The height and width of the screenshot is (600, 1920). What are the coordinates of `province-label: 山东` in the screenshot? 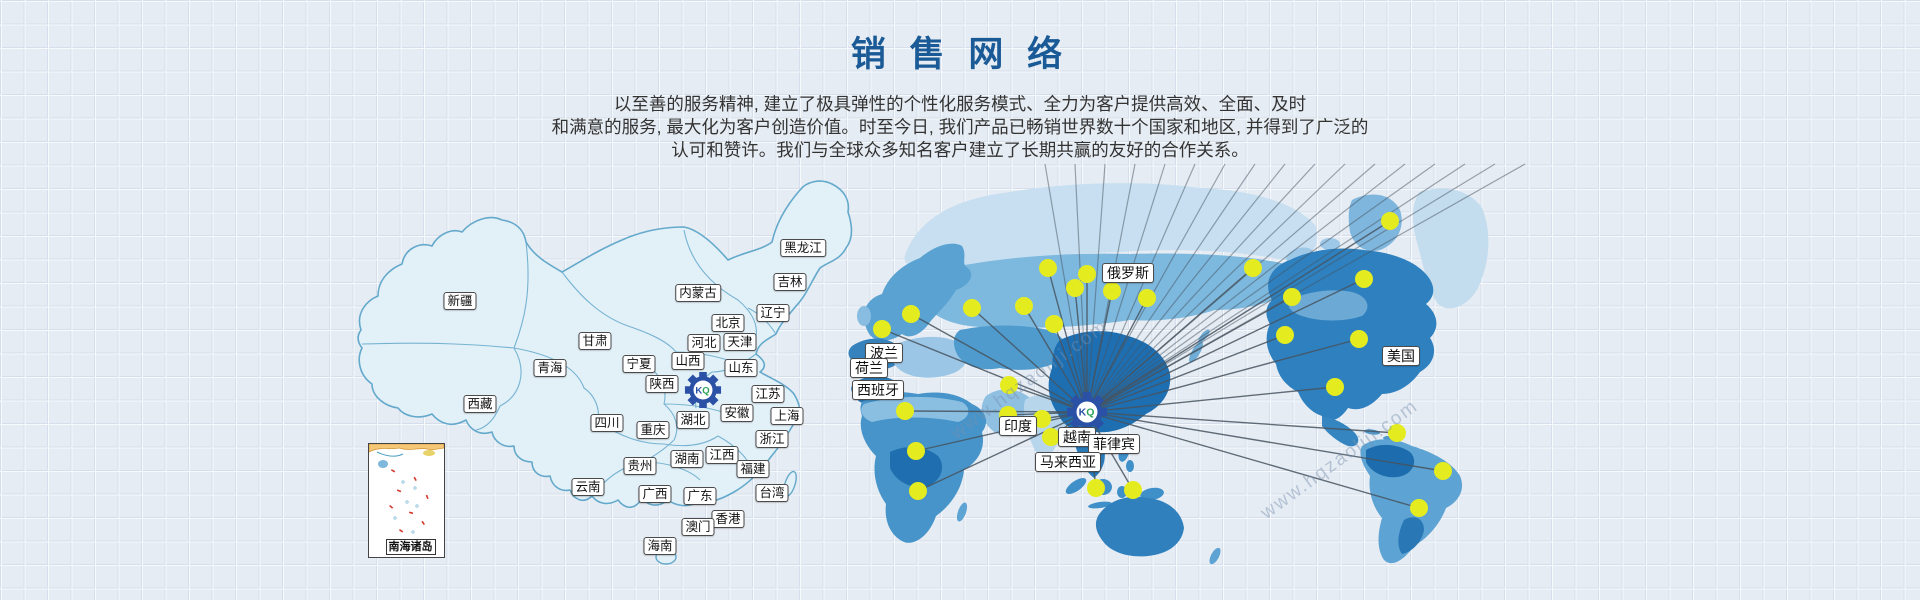 It's located at (741, 368).